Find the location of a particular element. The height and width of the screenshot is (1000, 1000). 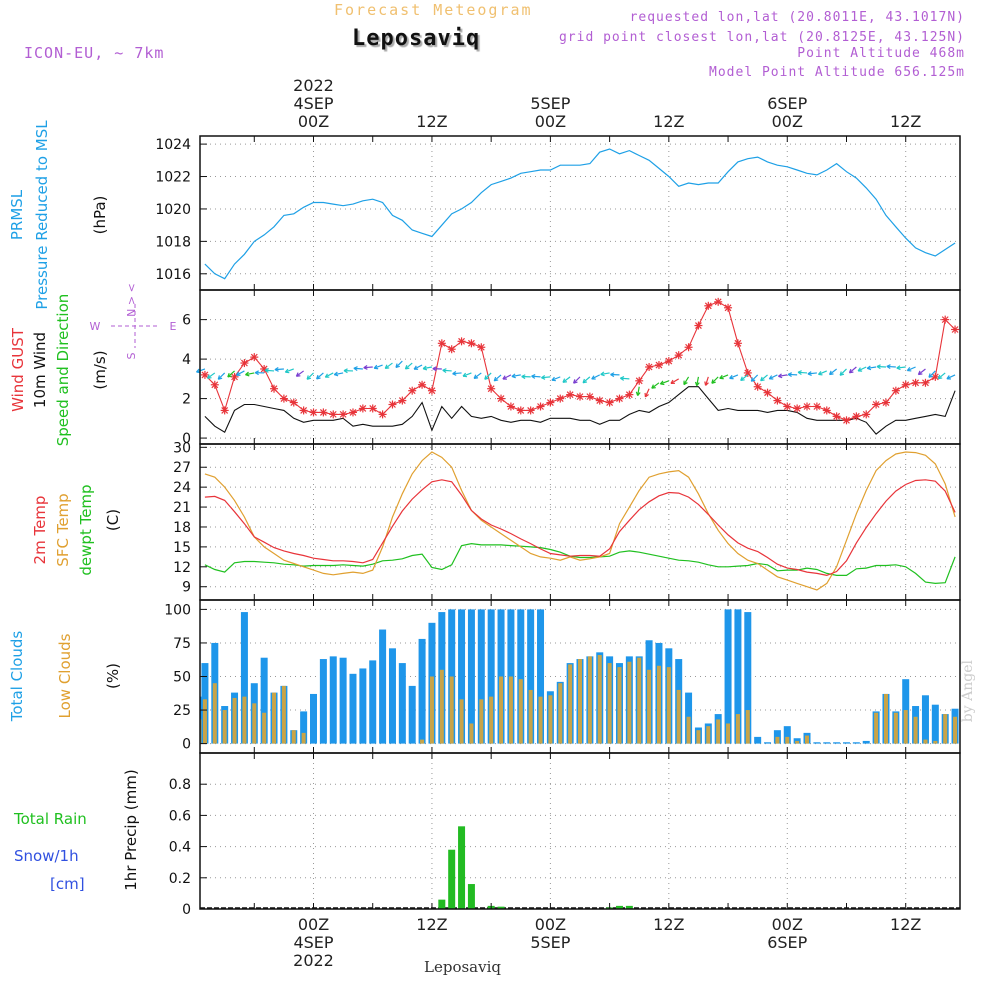

wind-speed-line is located at coordinates (580, 410).